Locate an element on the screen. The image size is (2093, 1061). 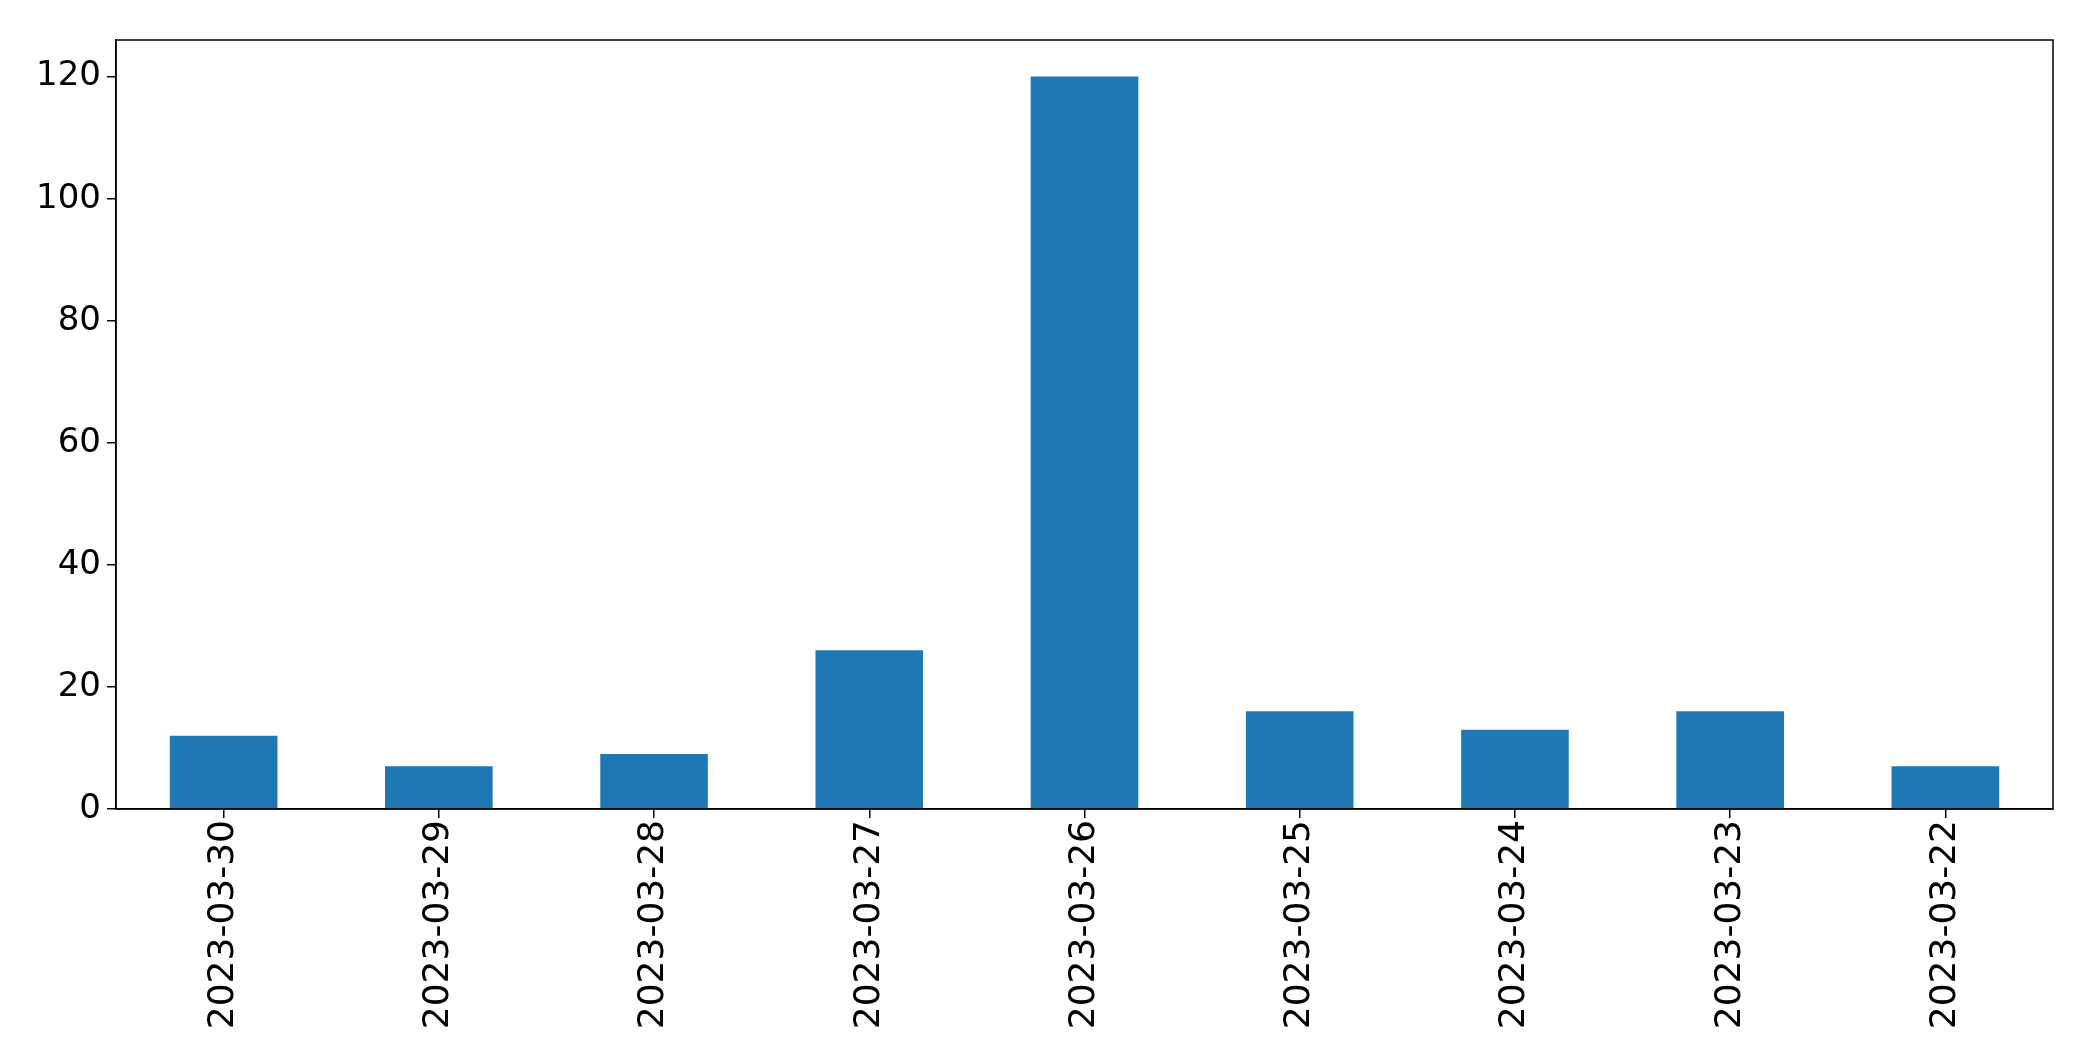
y-tick-label: 60 is located at coordinates (79, 439).